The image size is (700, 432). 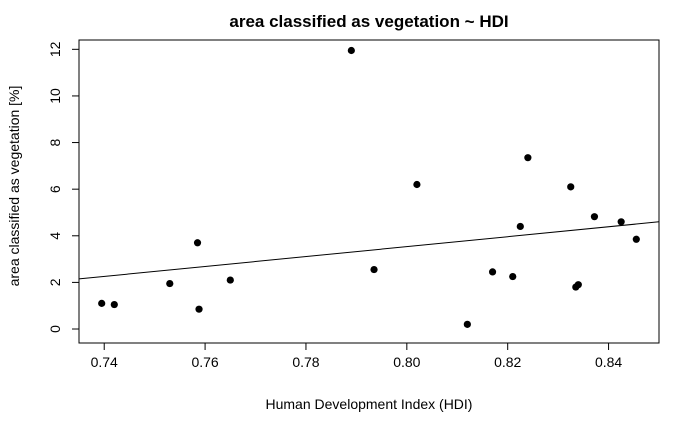 I want to click on x-tick-label: 0.74, so click(x=104, y=362).